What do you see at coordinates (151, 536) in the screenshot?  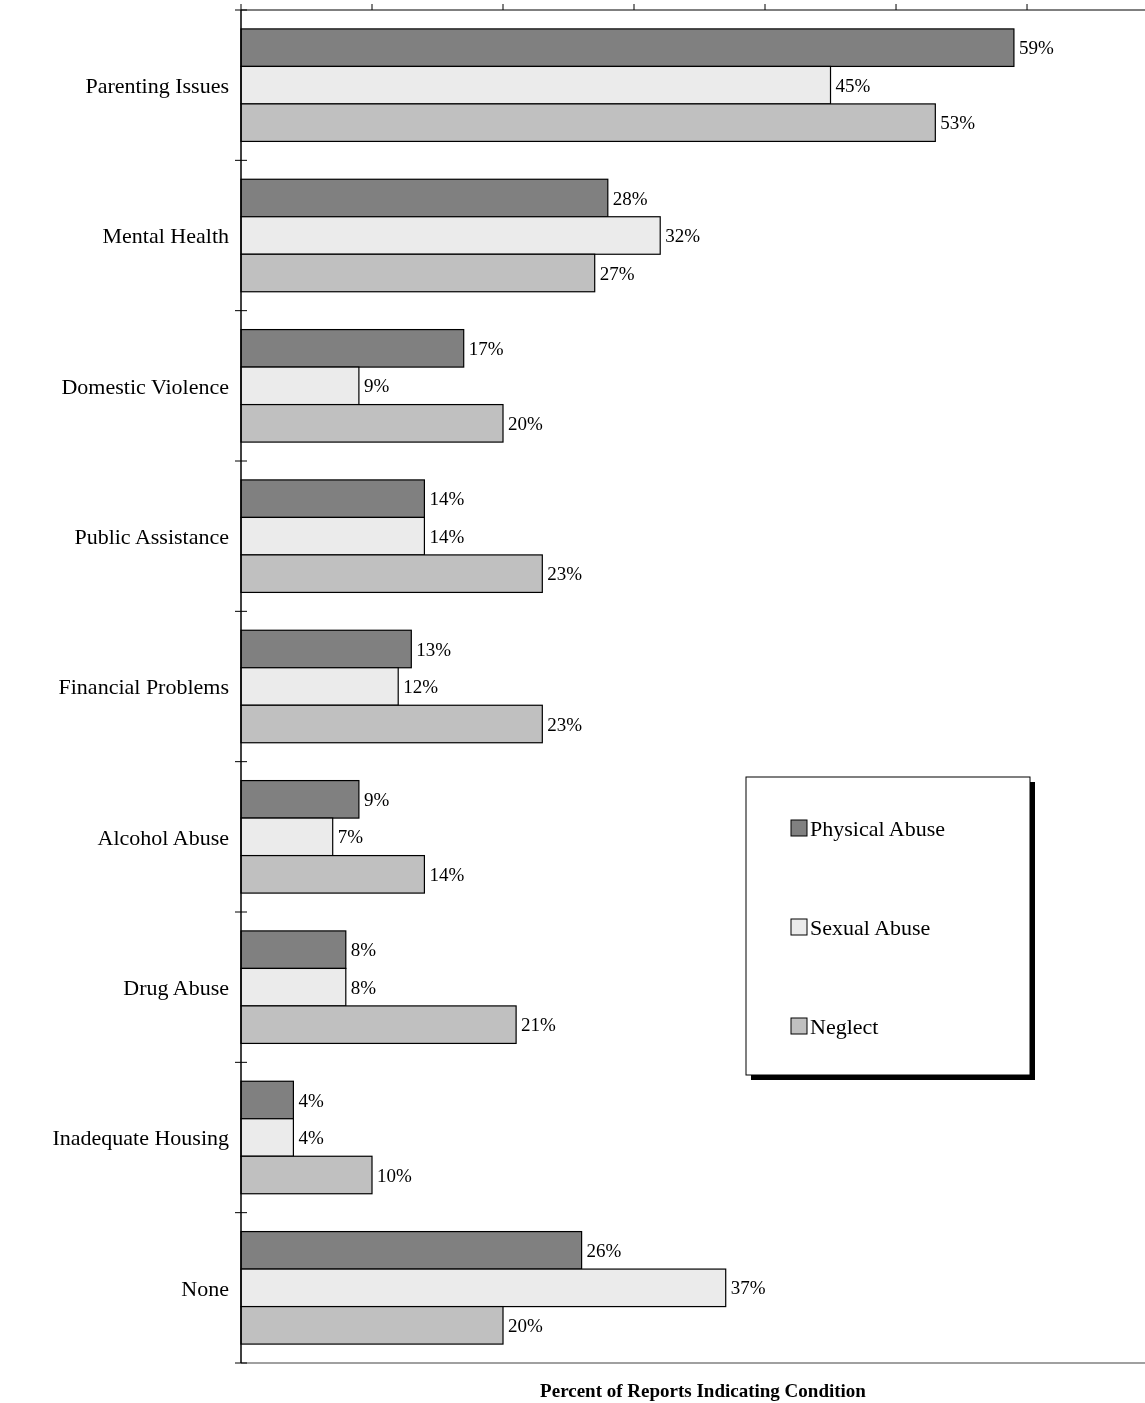 I see `y-tick-label: Public Assistance` at bounding box center [151, 536].